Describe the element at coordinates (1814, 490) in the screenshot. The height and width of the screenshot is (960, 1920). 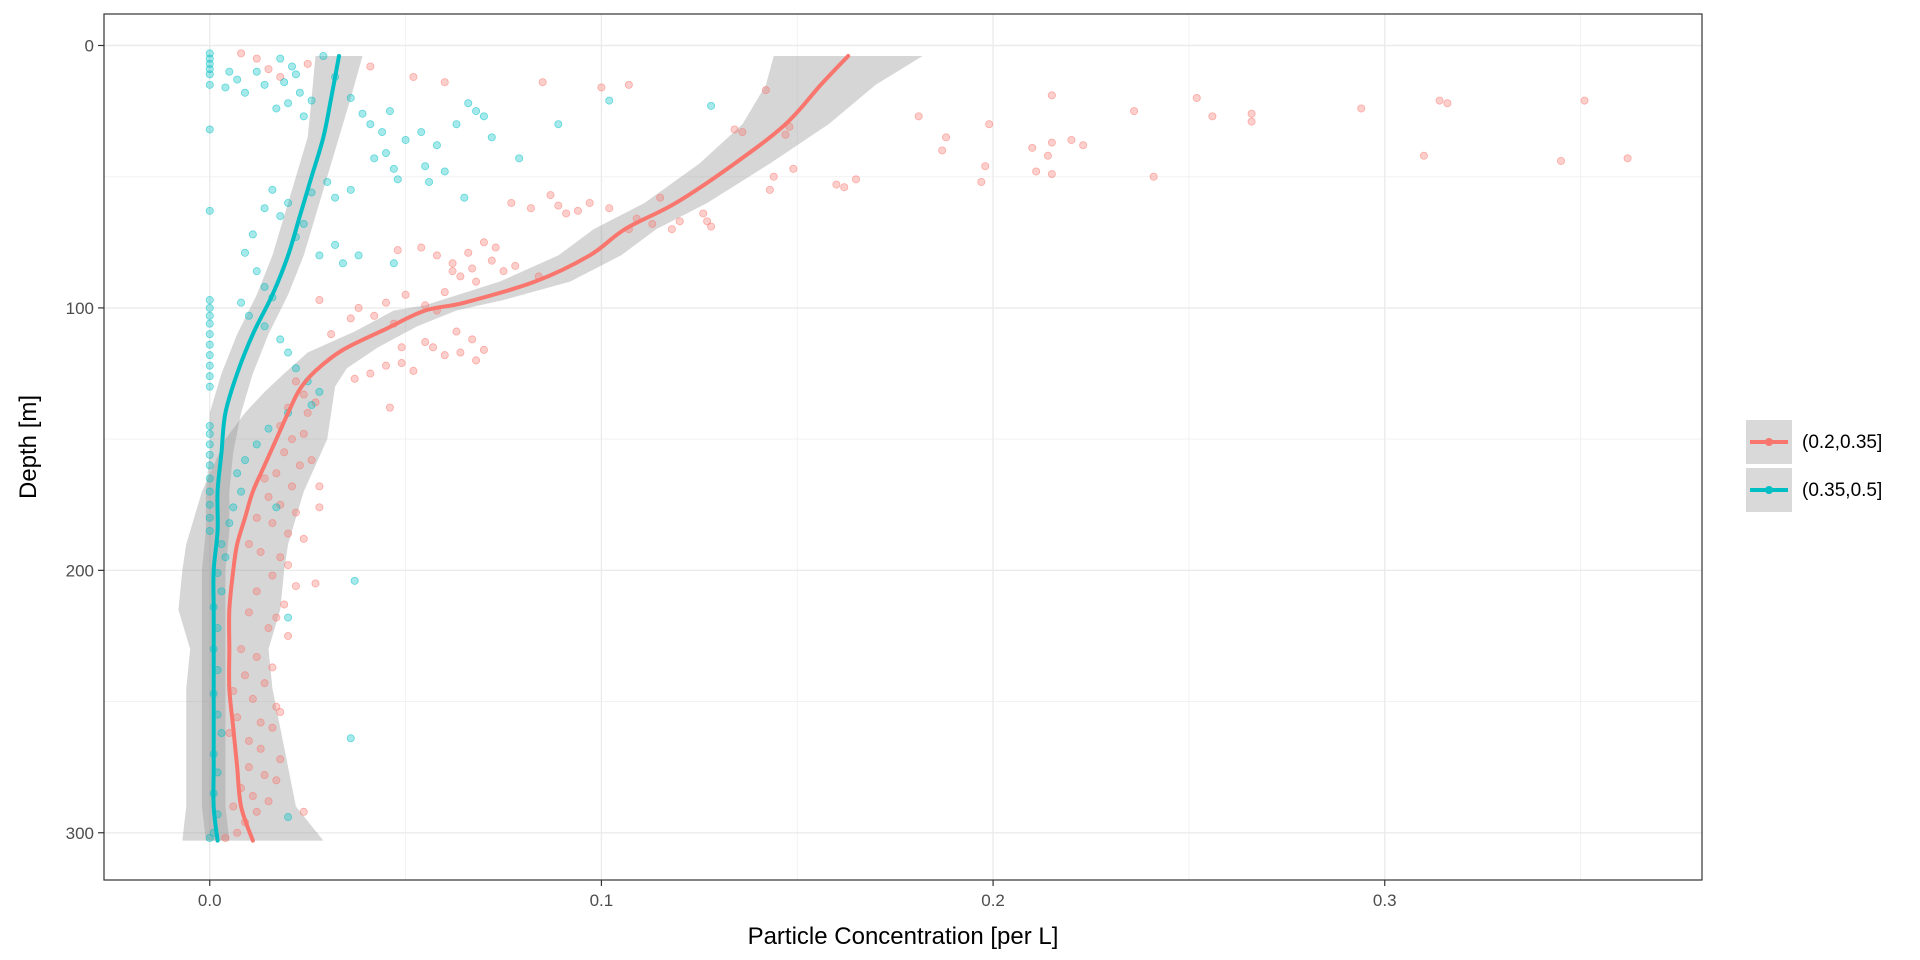
I see `legend-item-1: (0.35,0.5]` at that location.